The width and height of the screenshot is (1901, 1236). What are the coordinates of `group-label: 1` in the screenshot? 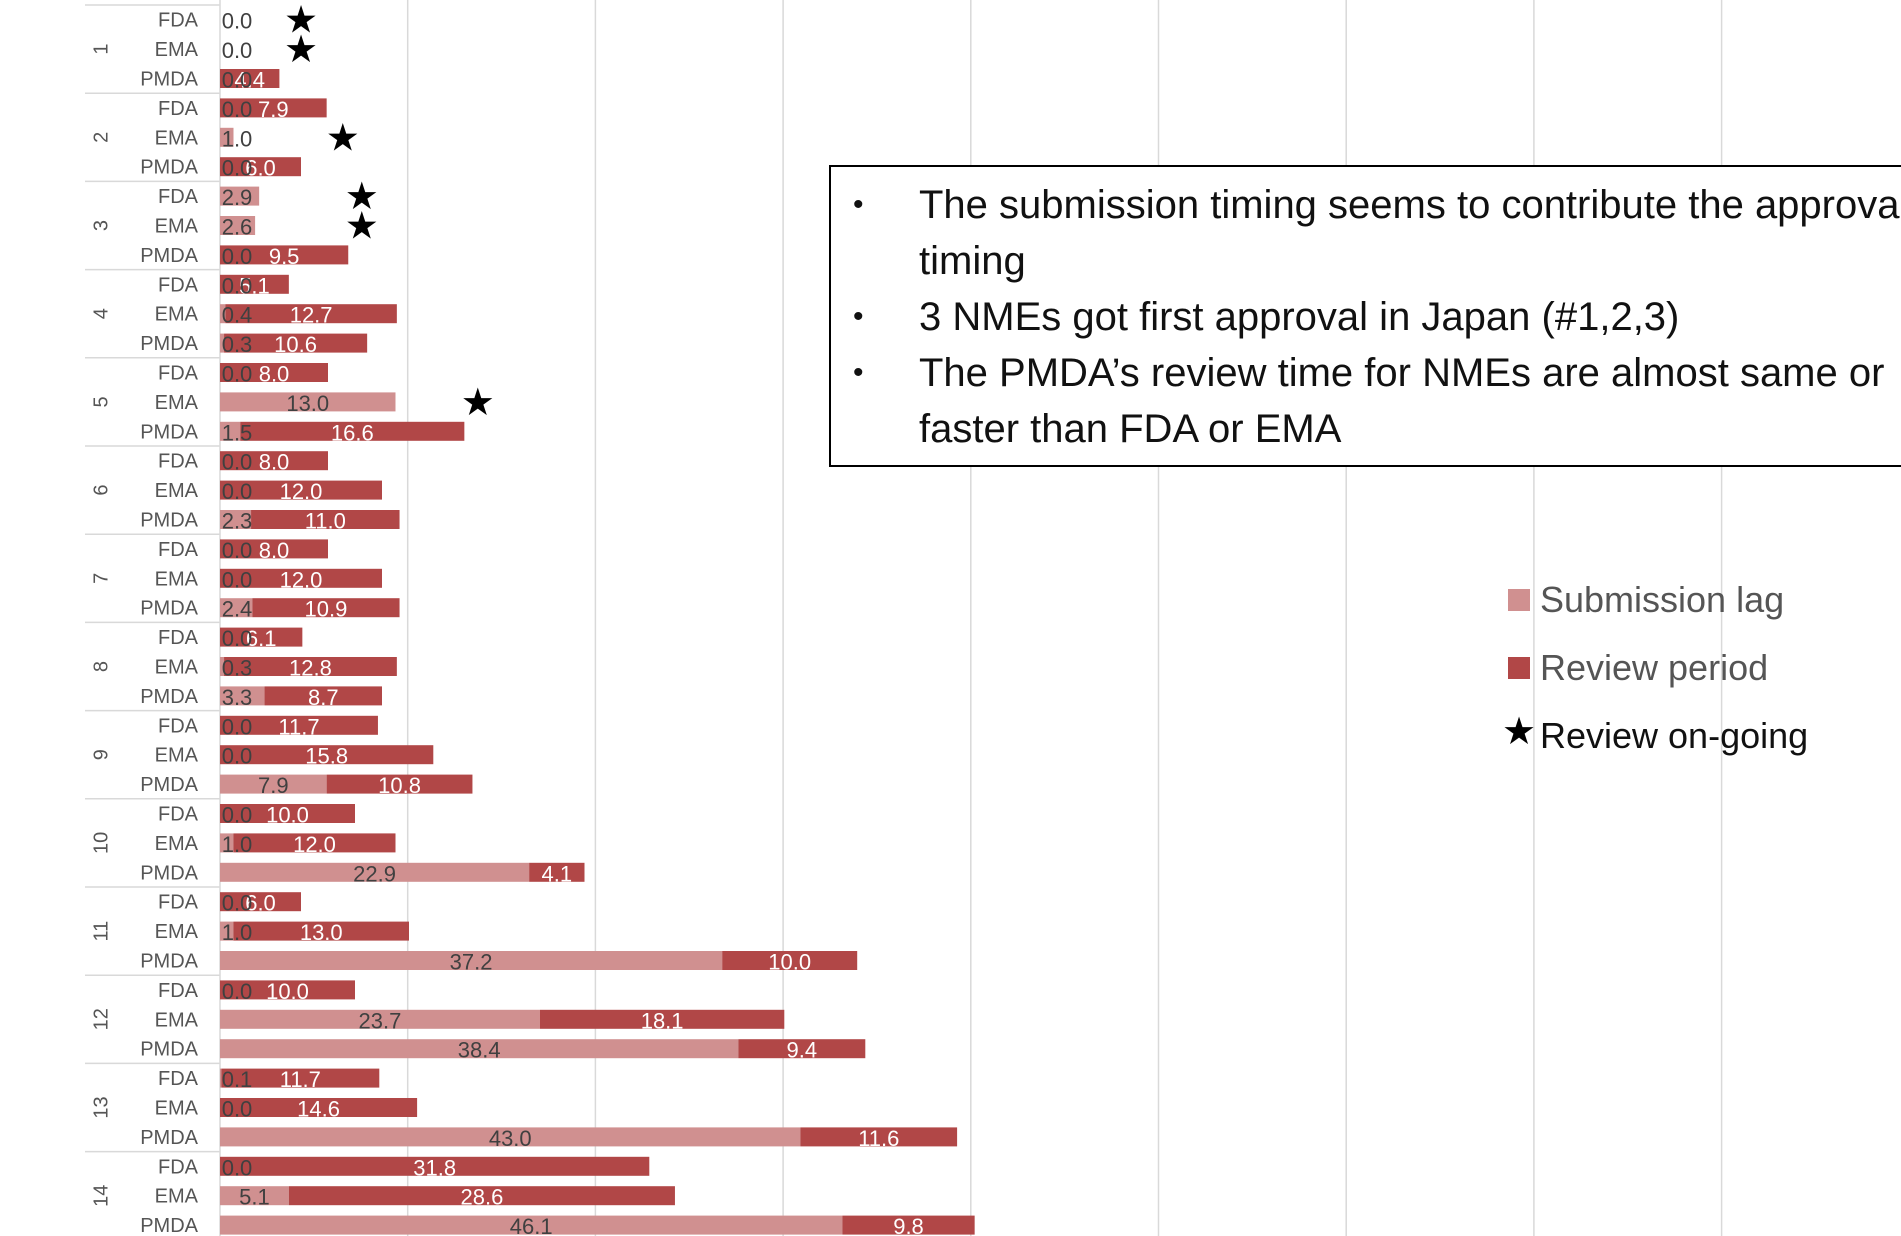 It's located at (101, 49).